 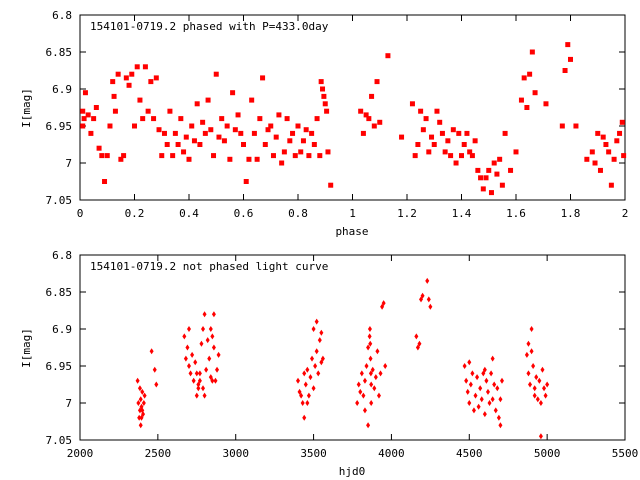 I want to click on x-tick-label: 0.4, so click(x=189, y=213).